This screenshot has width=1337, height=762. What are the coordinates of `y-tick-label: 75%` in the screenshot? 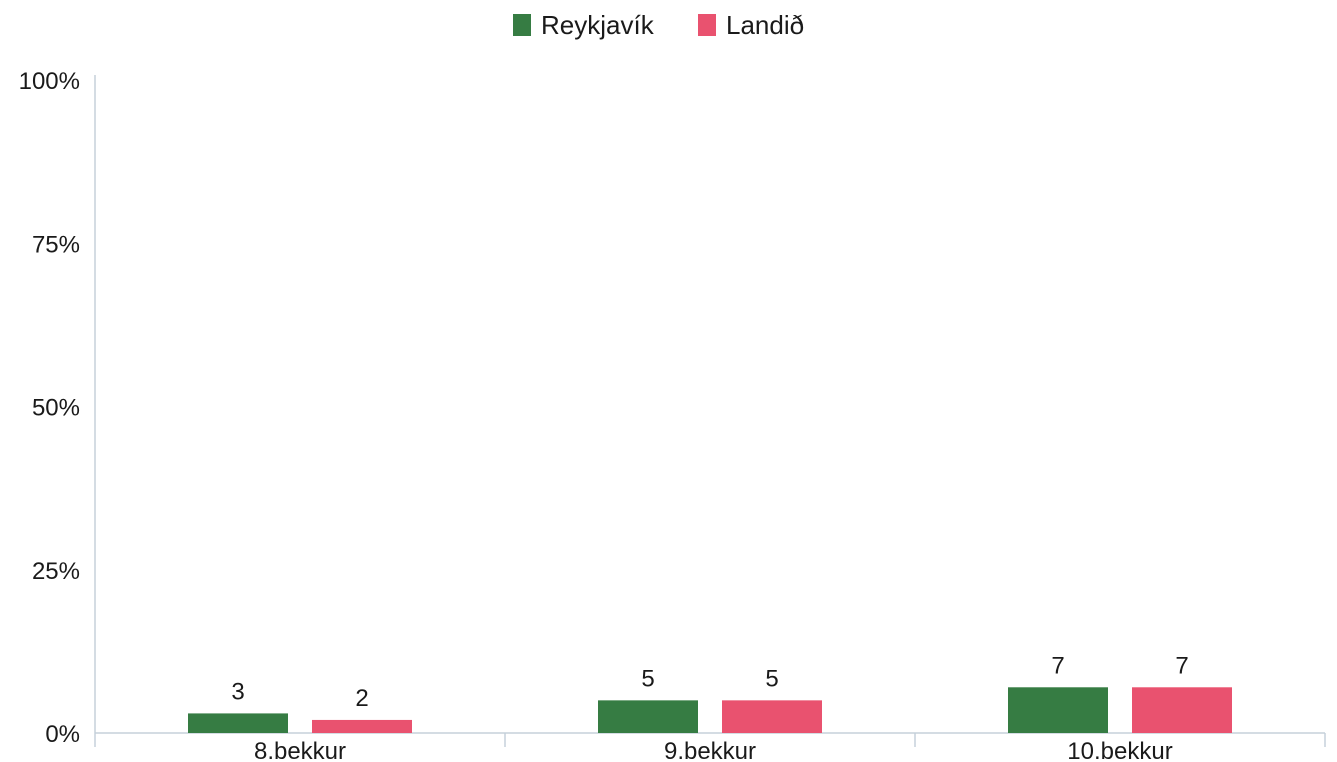 It's located at (56, 244).